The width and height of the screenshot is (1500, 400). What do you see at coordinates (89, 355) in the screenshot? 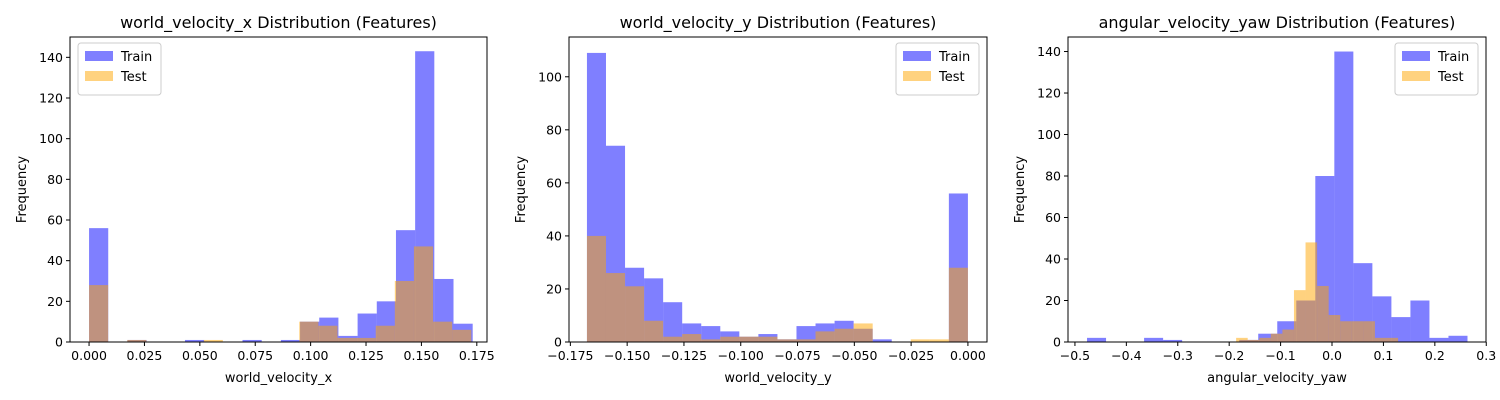
I see `x-tick-label: 0.000` at bounding box center [89, 355].